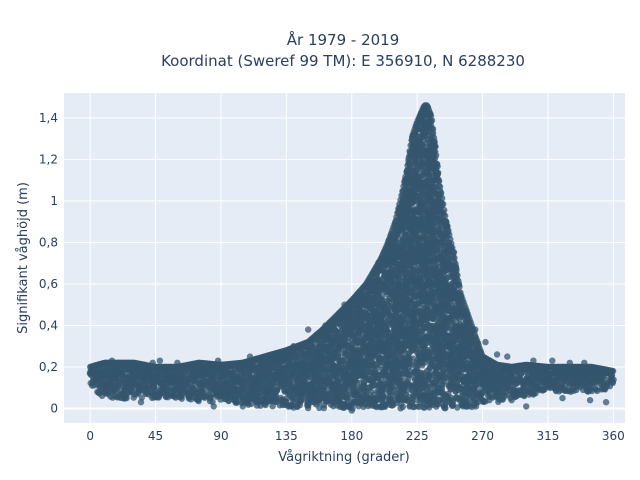 This screenshot has height=480, width=640. Describe the element at coordinates (343, 39) in the screenshot. I see `chart-title-line-1: År 1979 - 2019` at that location.